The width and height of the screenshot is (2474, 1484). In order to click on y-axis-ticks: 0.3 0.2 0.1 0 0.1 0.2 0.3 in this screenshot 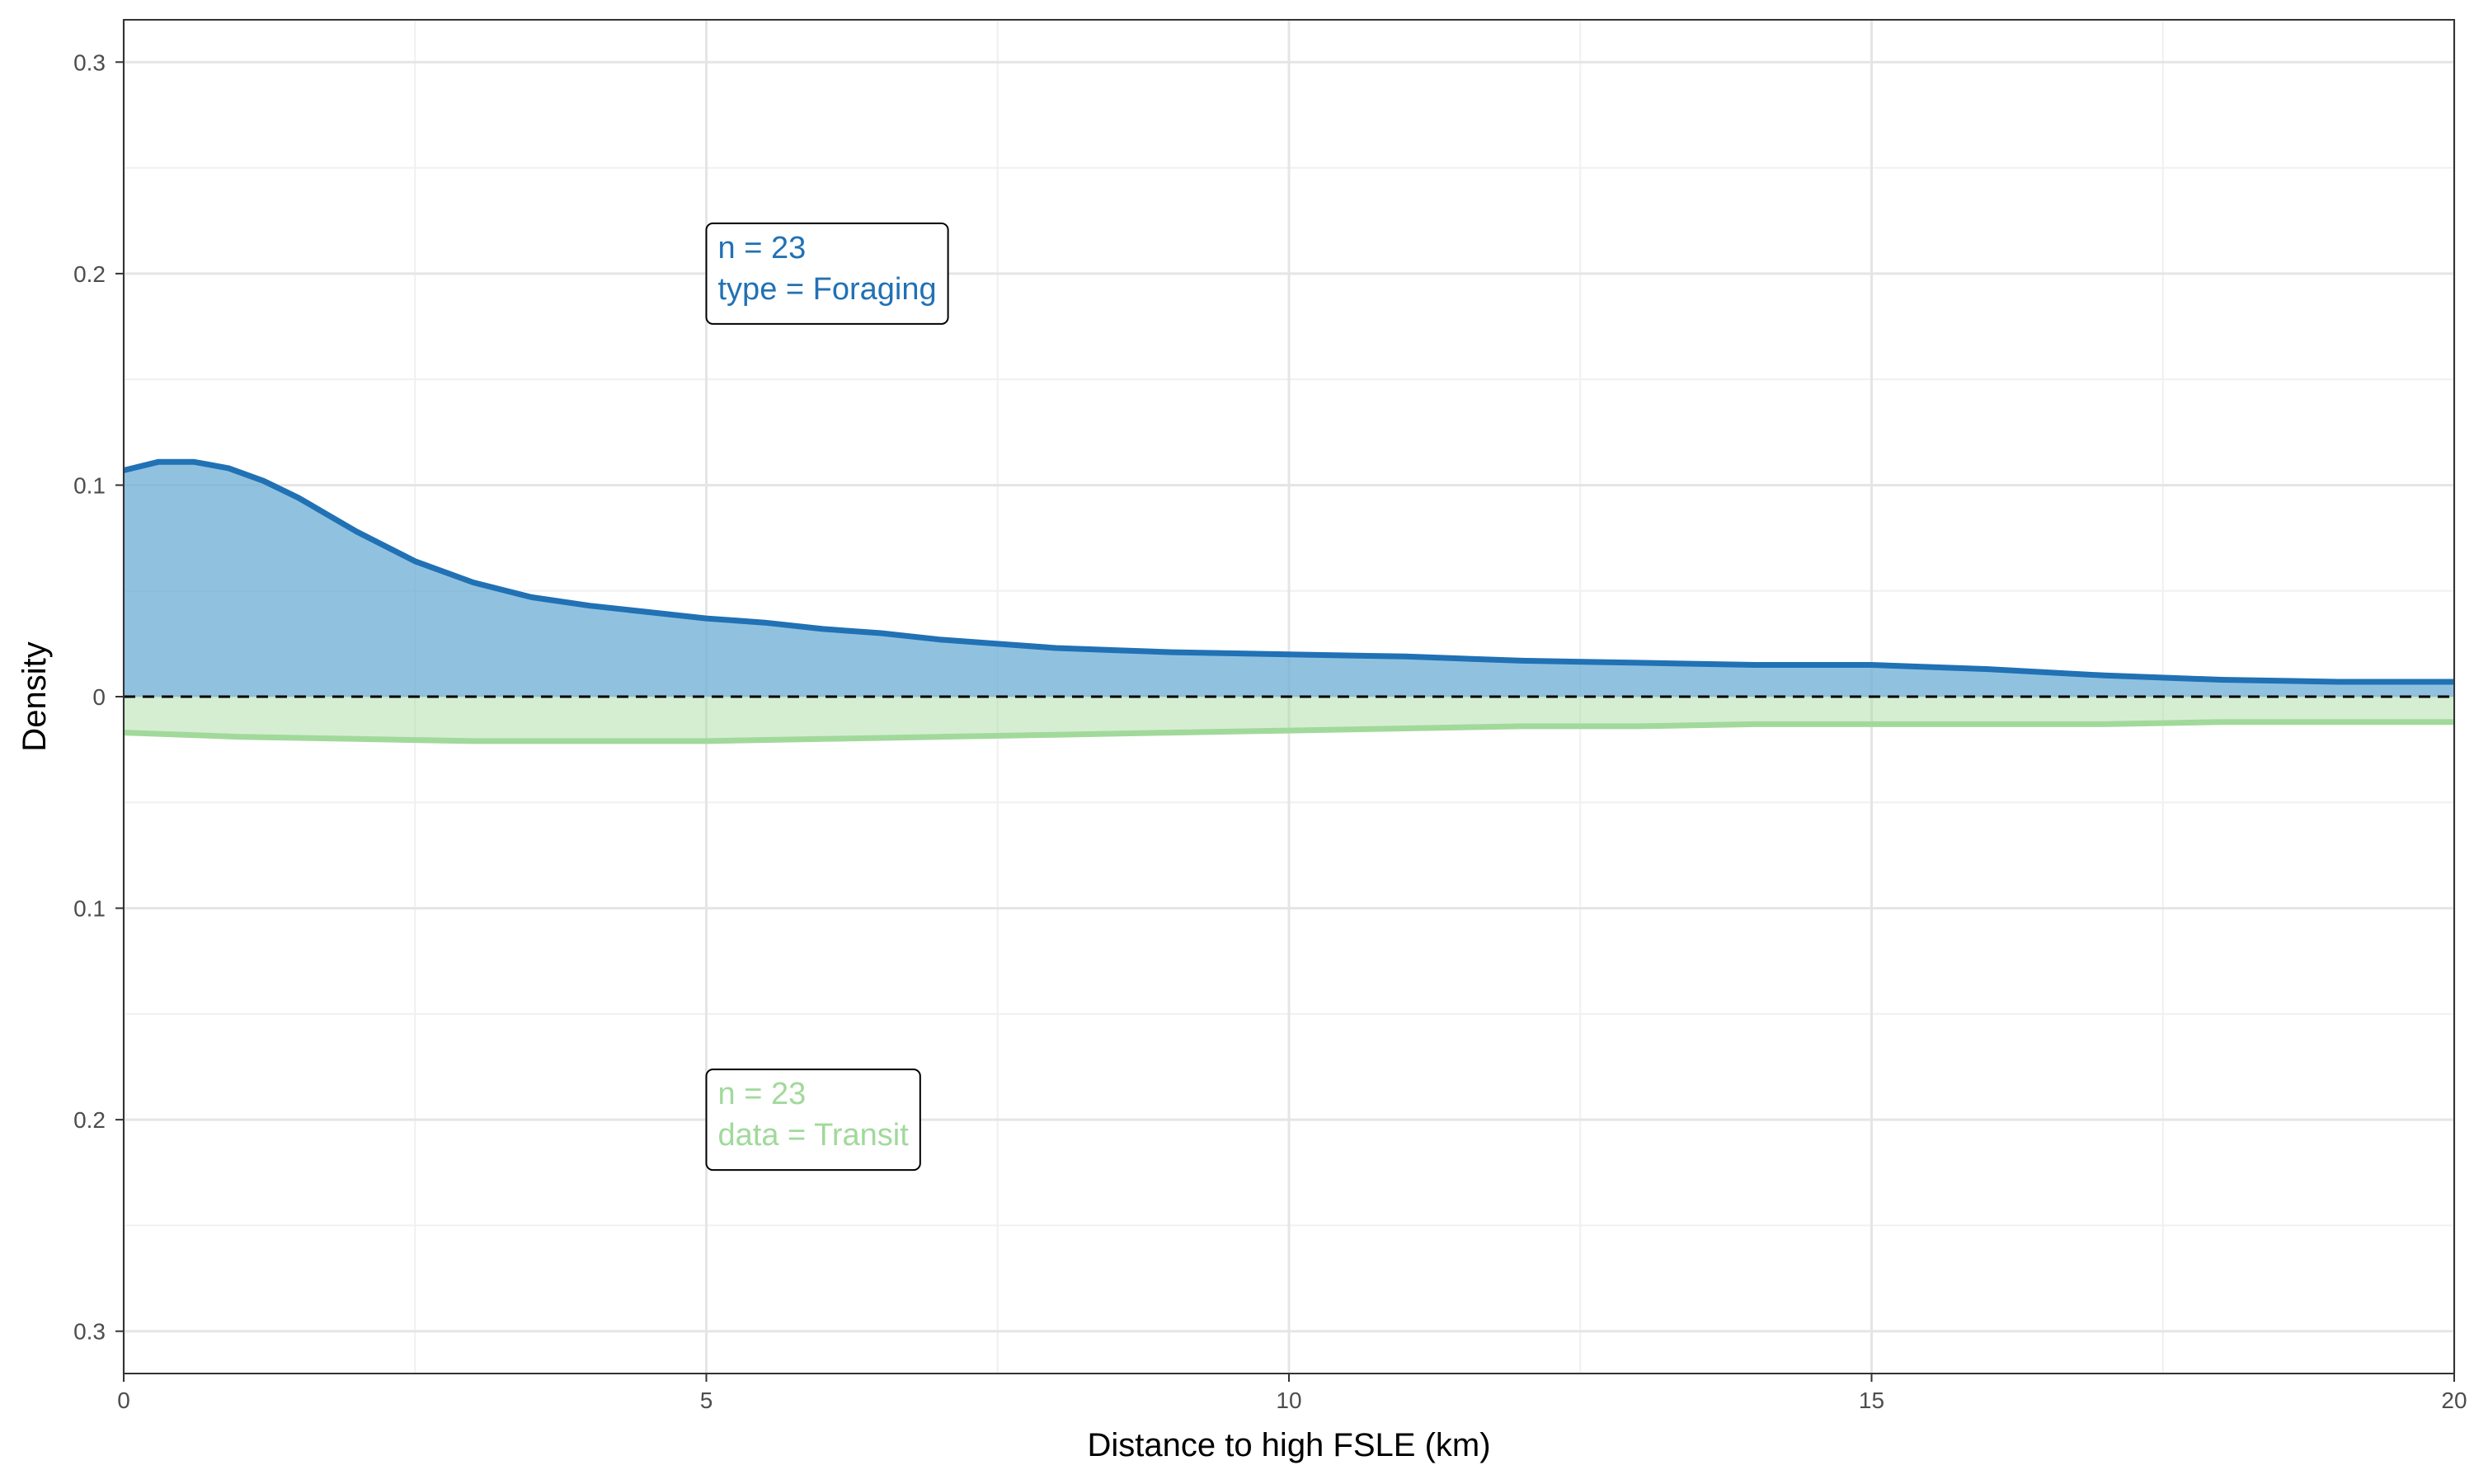, I will do `click(98, 697)`.